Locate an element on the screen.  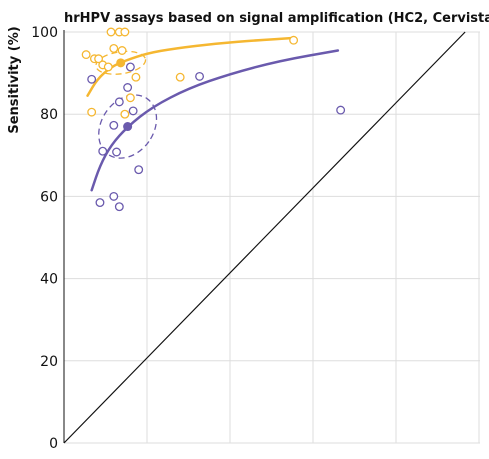
confidence-ellipses is located at coordinates (126, 104).